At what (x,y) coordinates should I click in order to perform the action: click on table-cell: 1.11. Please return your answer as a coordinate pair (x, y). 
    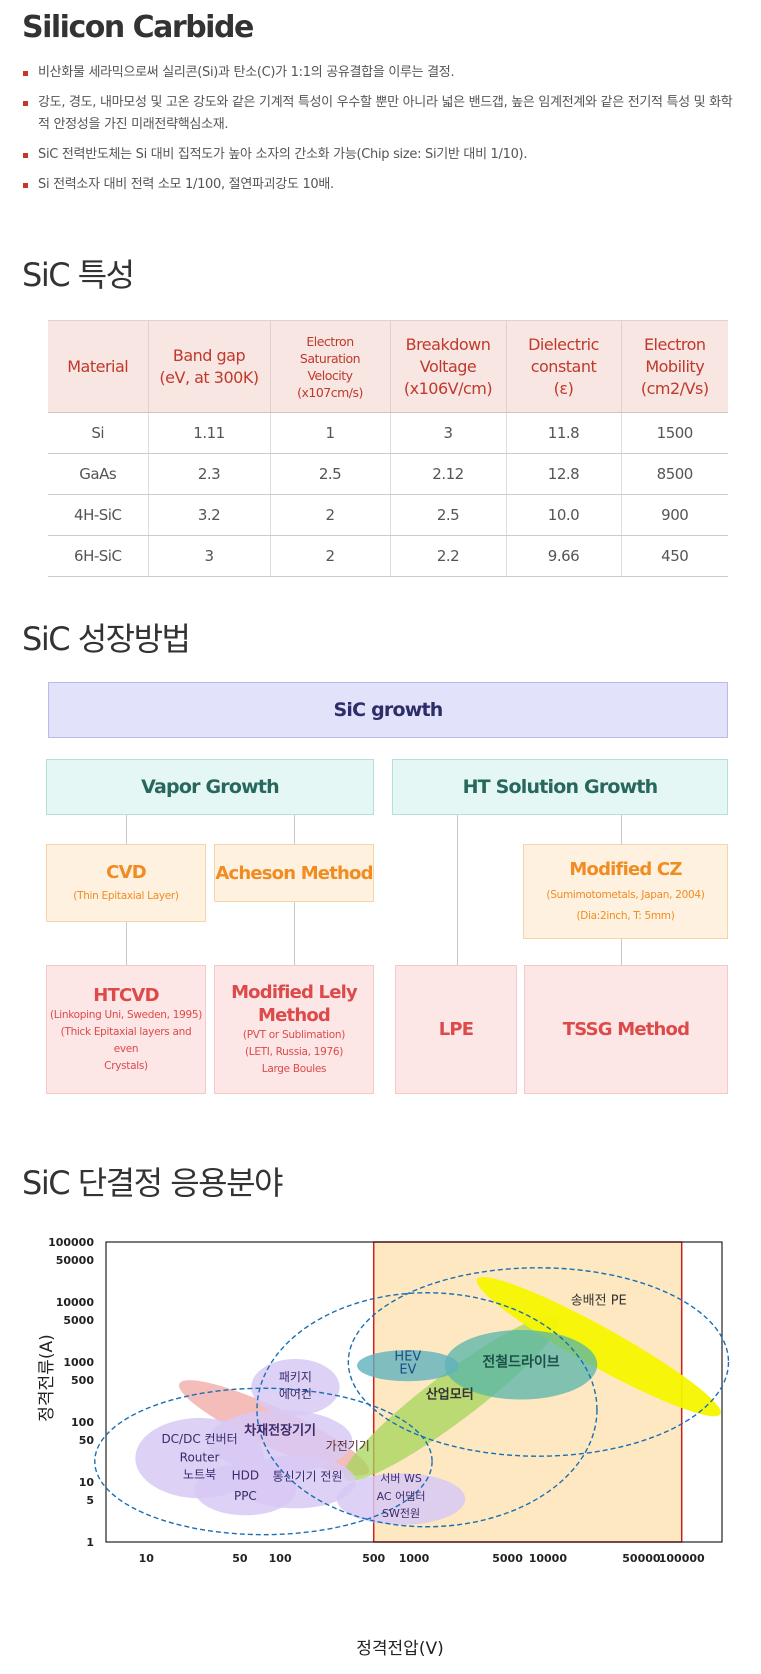
    Looking at the image, I should click on (208, 433).